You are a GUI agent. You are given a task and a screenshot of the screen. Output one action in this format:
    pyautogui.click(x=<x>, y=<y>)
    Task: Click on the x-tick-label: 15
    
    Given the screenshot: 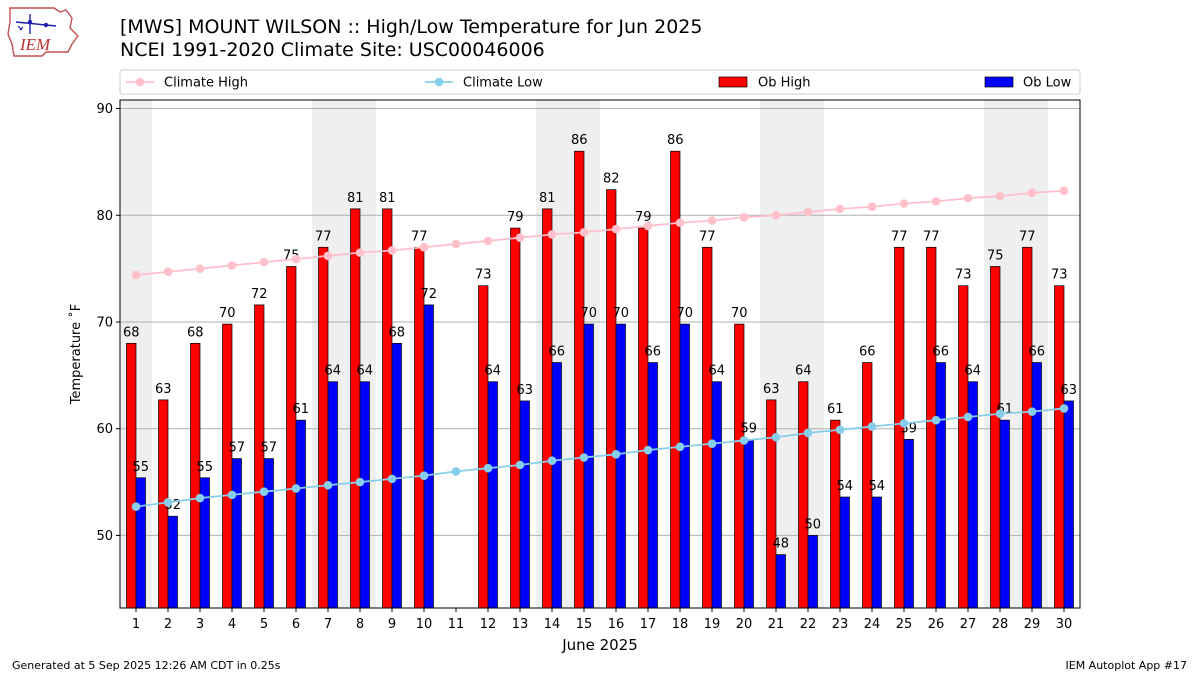 What is the action you would take?
    pyautogui.click(x=584, y=624)
    